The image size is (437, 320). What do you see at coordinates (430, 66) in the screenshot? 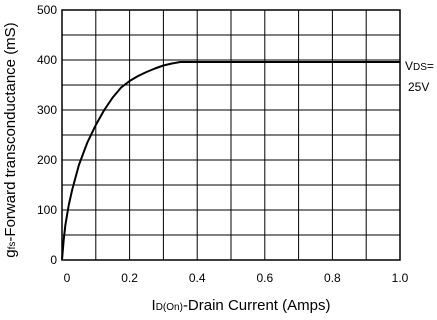
I see `vds-annotation-equals: =` at bounding box center [430, 66].